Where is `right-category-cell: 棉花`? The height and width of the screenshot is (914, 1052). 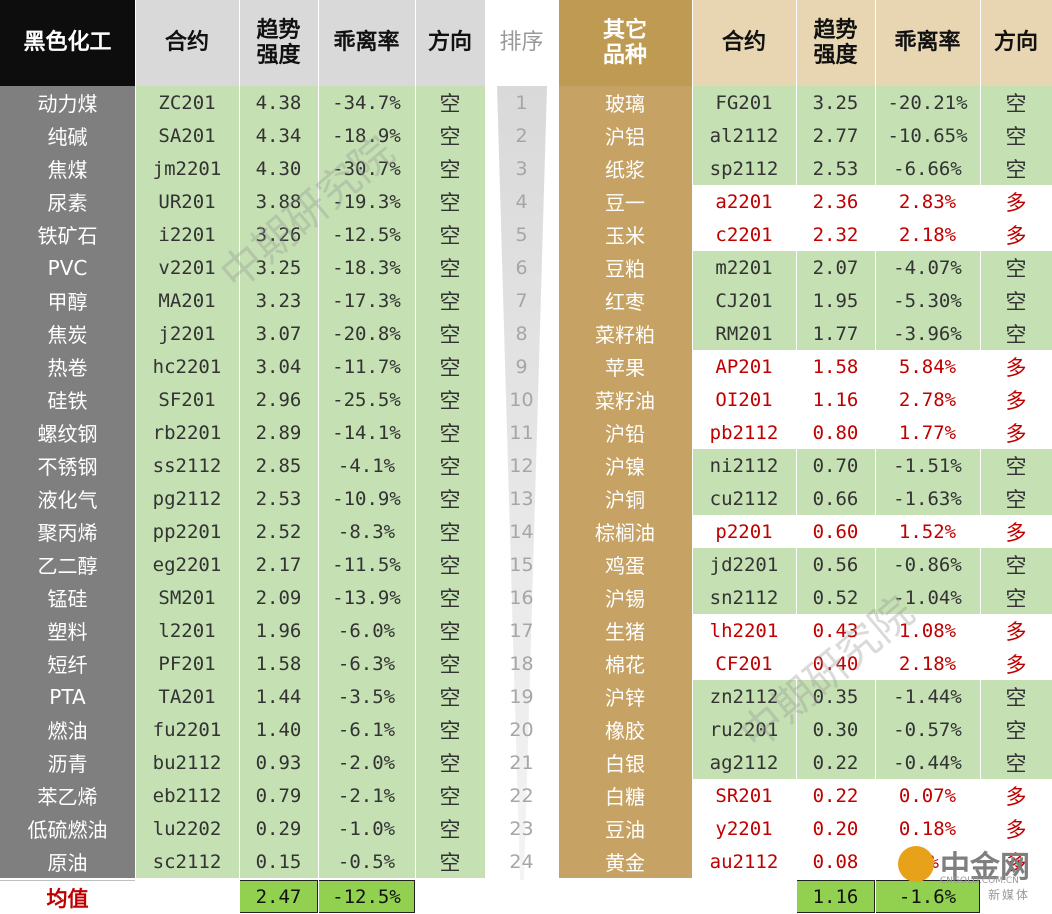
right-category-cell: 棉花 is located at coordinates (625, 663).